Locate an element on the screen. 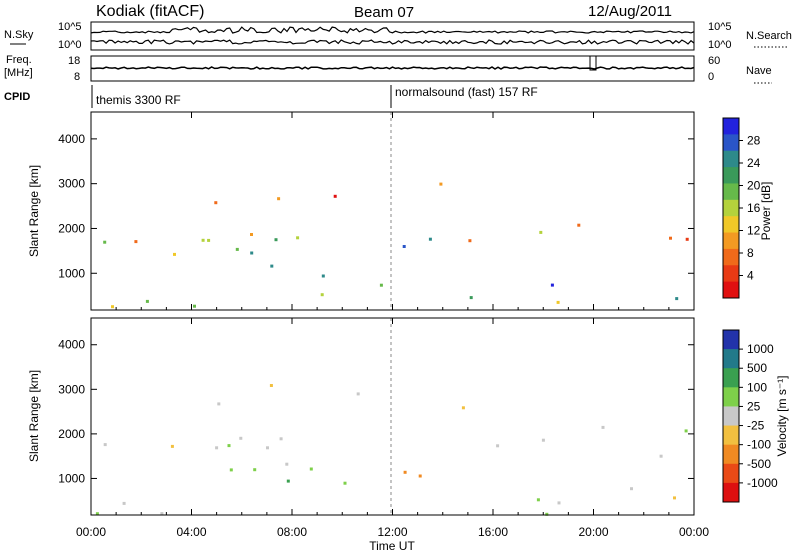  colorbar-frame is located at coordinates (731, 416).